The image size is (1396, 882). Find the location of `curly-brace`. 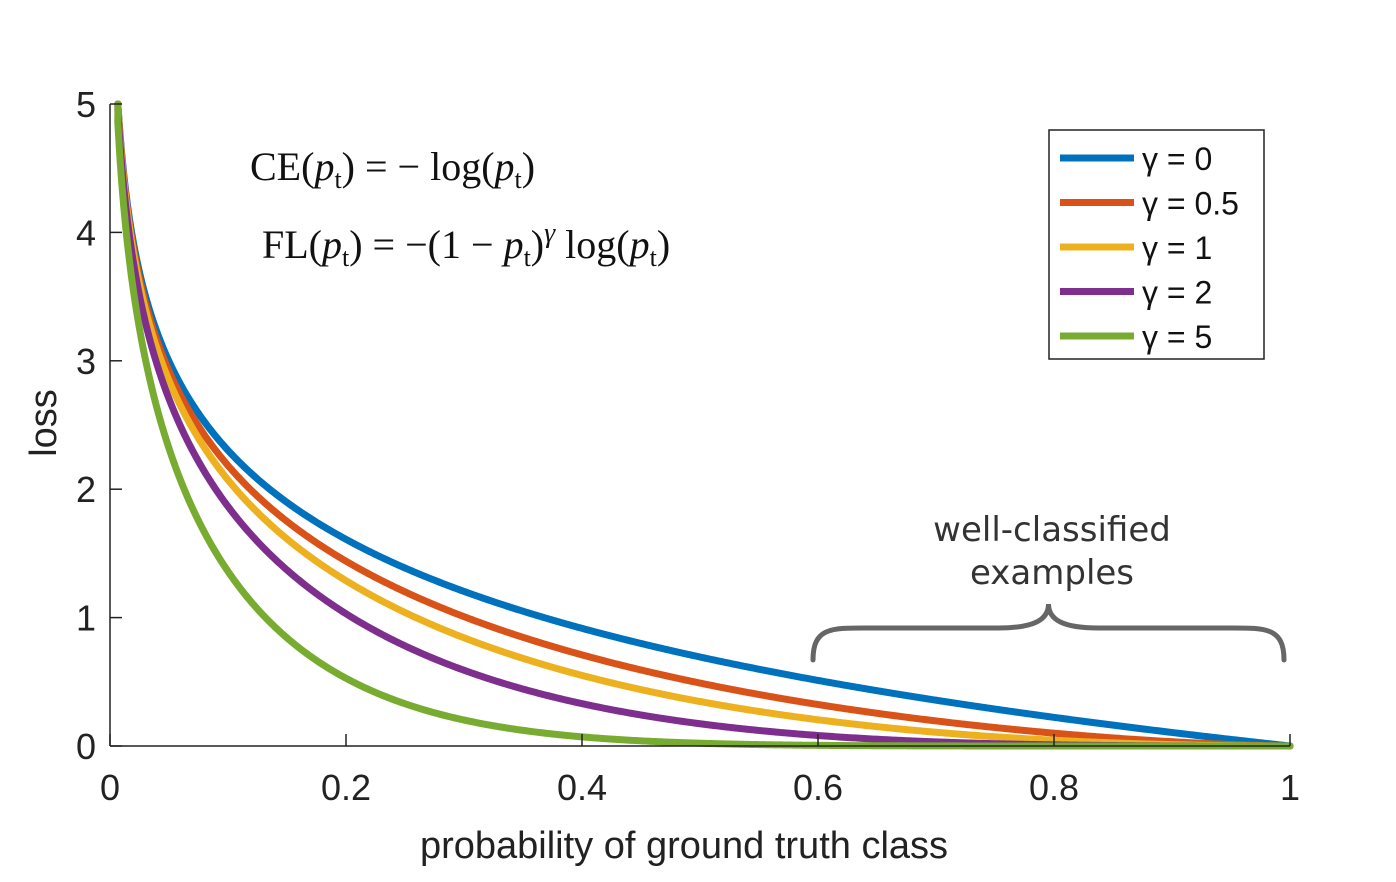

curly-brace is located at coordinates (1048, 633).